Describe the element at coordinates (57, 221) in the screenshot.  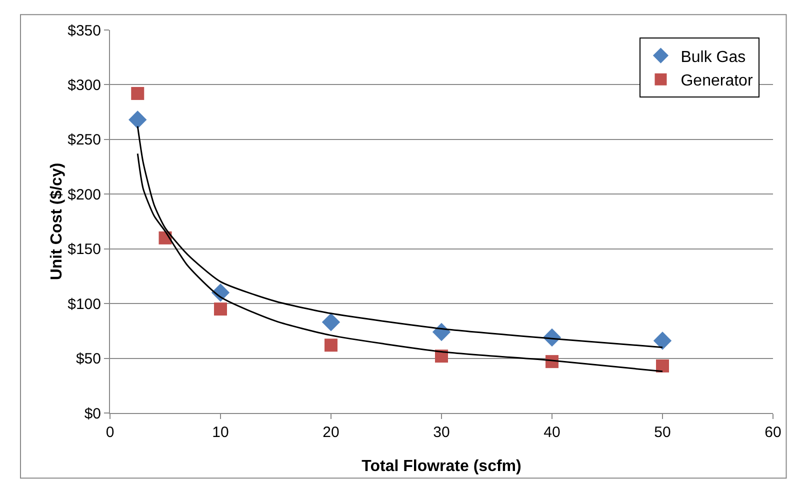
I see `y-axis-title: Unit Cost ($/cy)` at that location.